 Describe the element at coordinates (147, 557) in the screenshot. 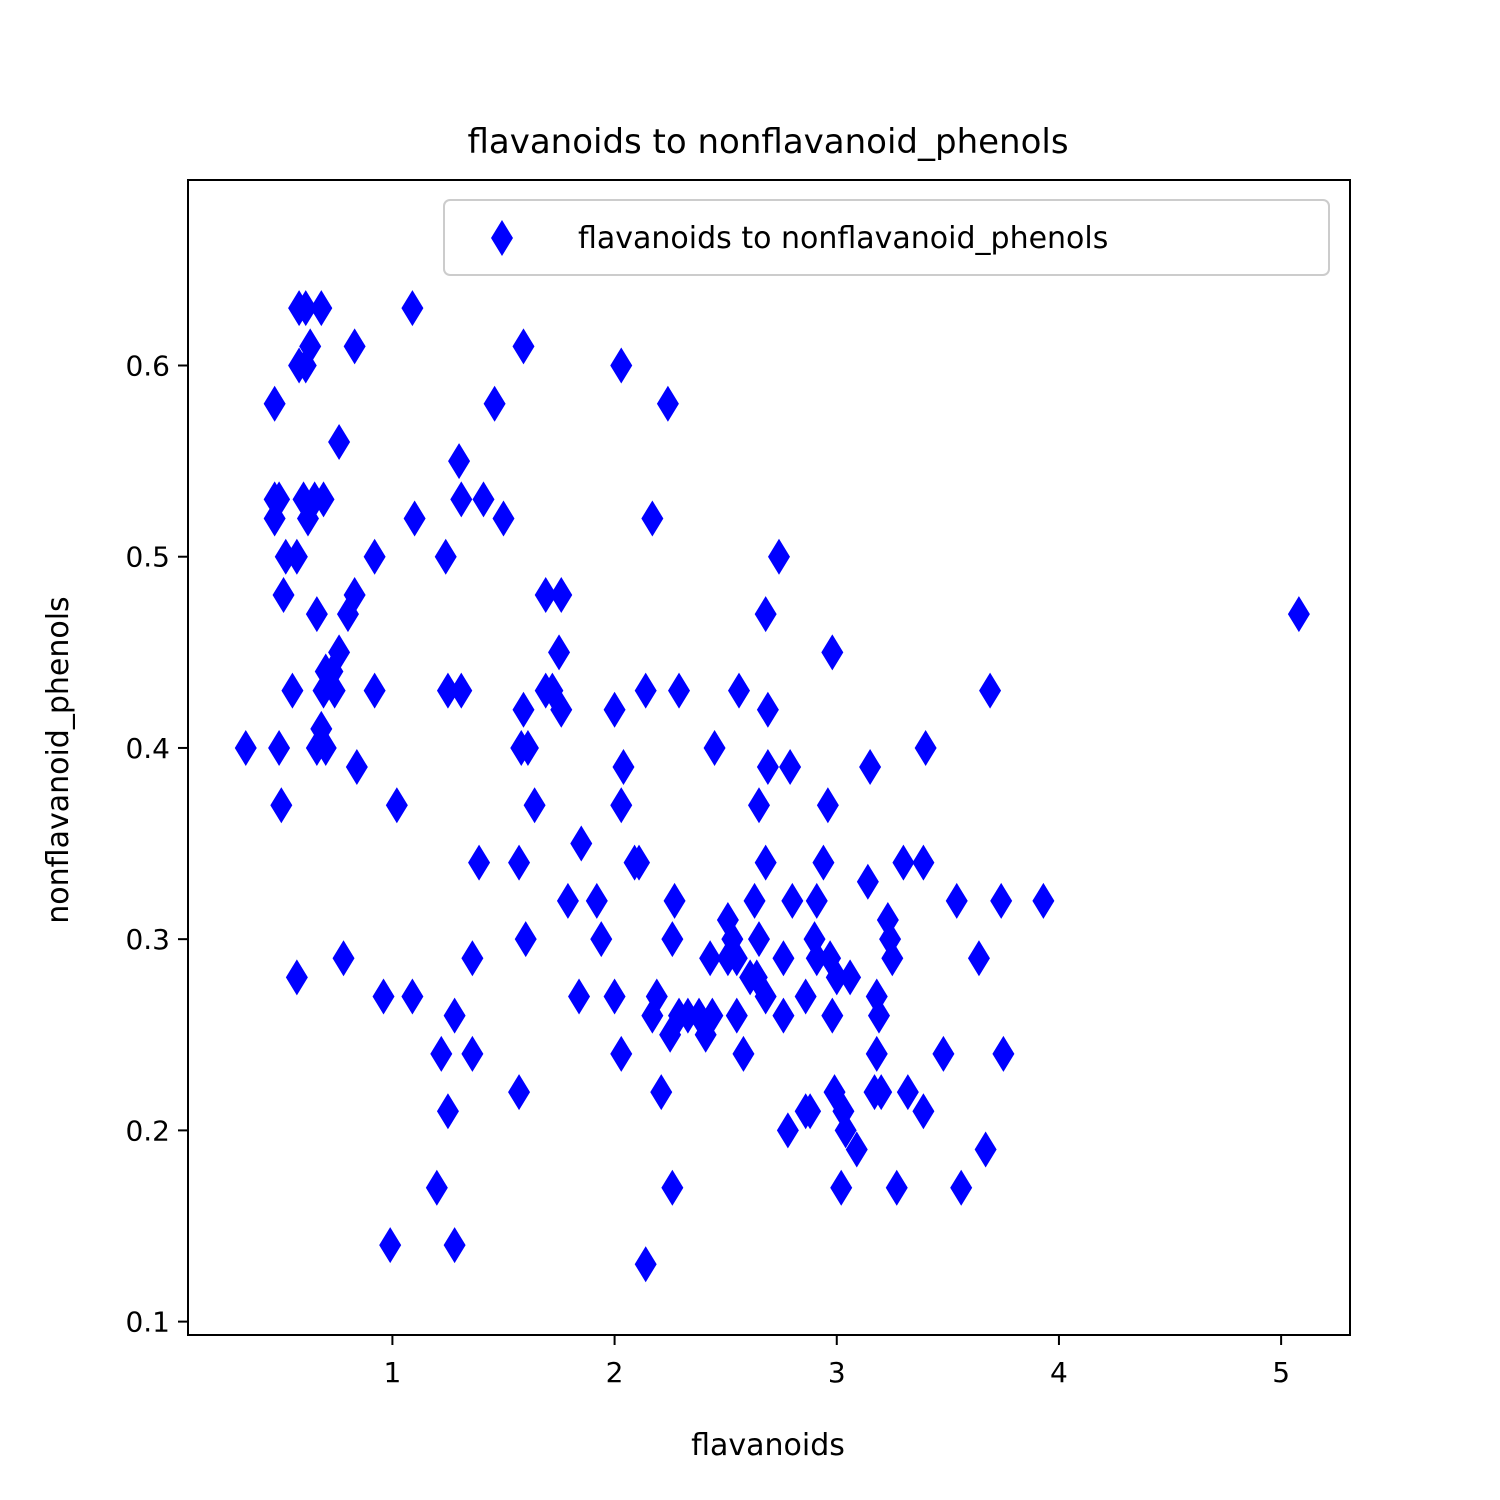

I see `y-tick-label: 0.5` at that location.